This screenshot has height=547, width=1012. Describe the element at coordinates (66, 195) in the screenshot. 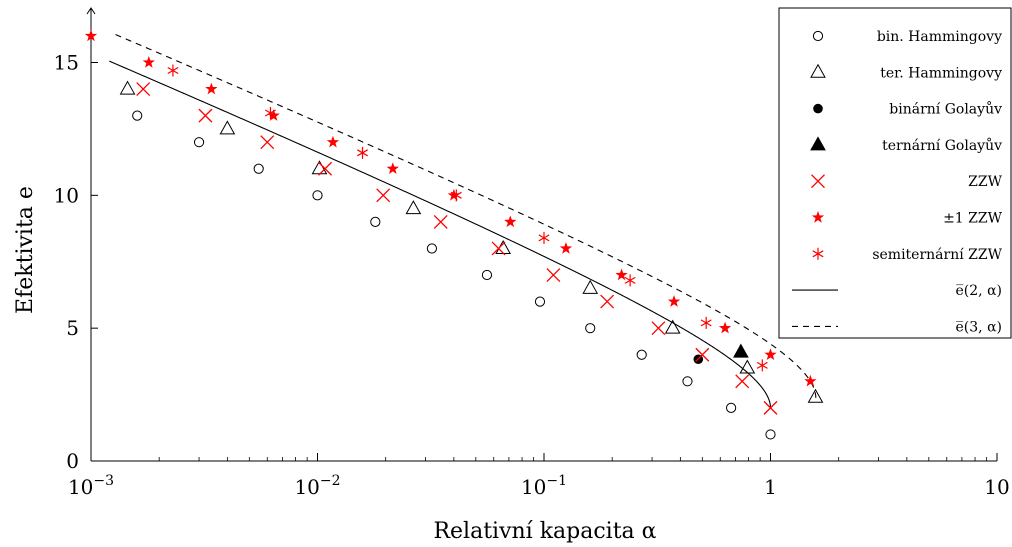

I see `y-tick-label: 10` at that location.